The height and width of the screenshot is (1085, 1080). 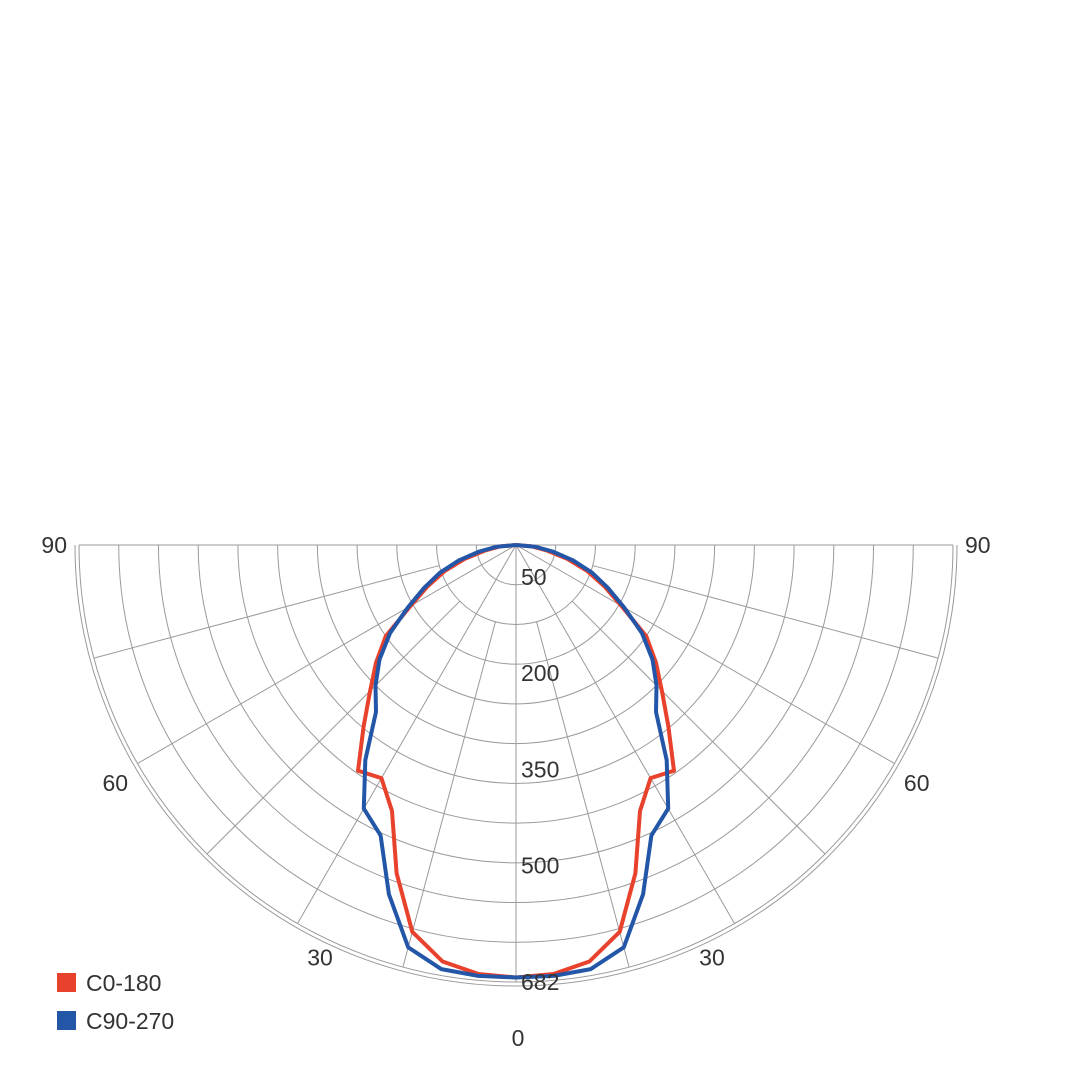 What do you see at coordinates (540, 982) in the screenshot?
I see `radial-tick-label: 682` at bounding box center [540, 982].